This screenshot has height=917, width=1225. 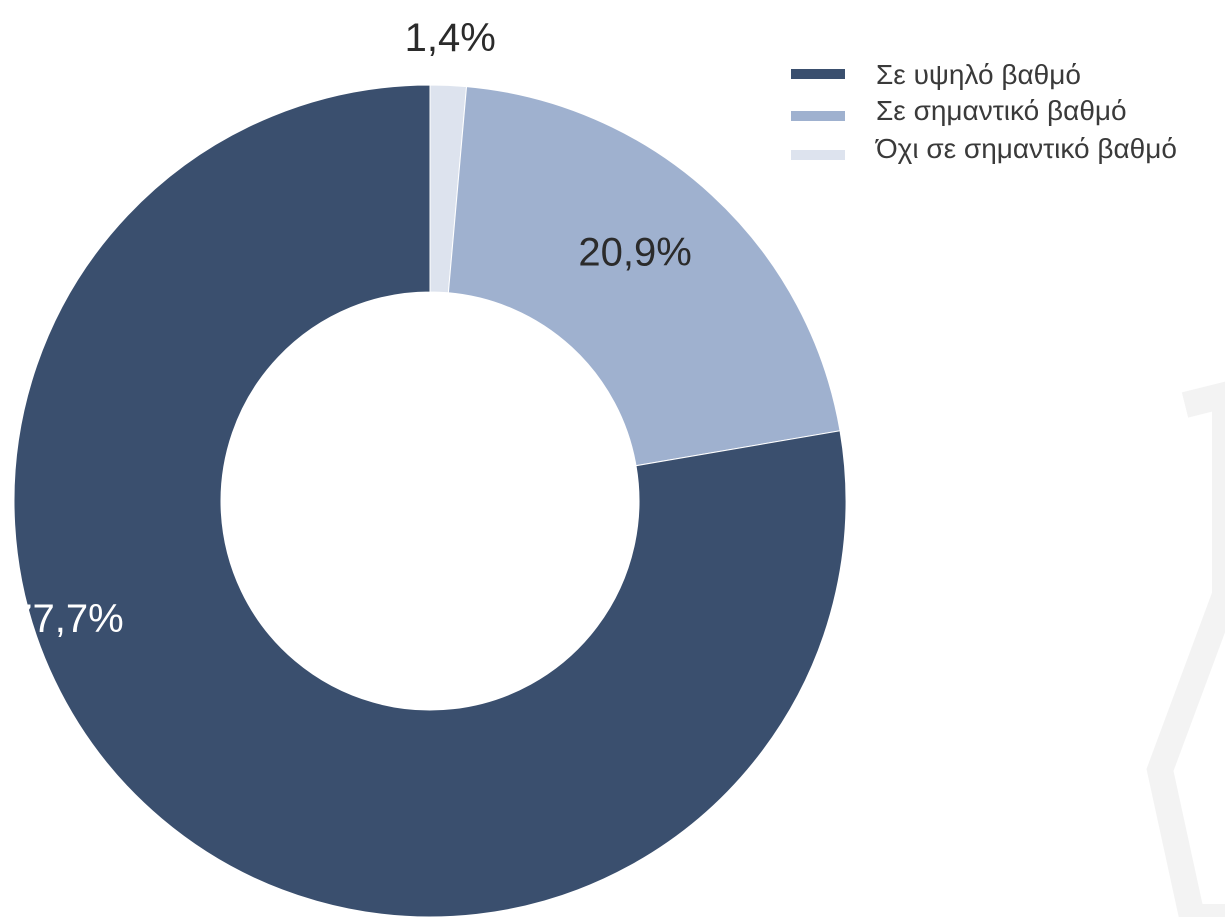 What do you see at coordinates (450, 38) in the screenshot?
I see `label-not-significant: 1,4%` at bounding box center [450, 38].